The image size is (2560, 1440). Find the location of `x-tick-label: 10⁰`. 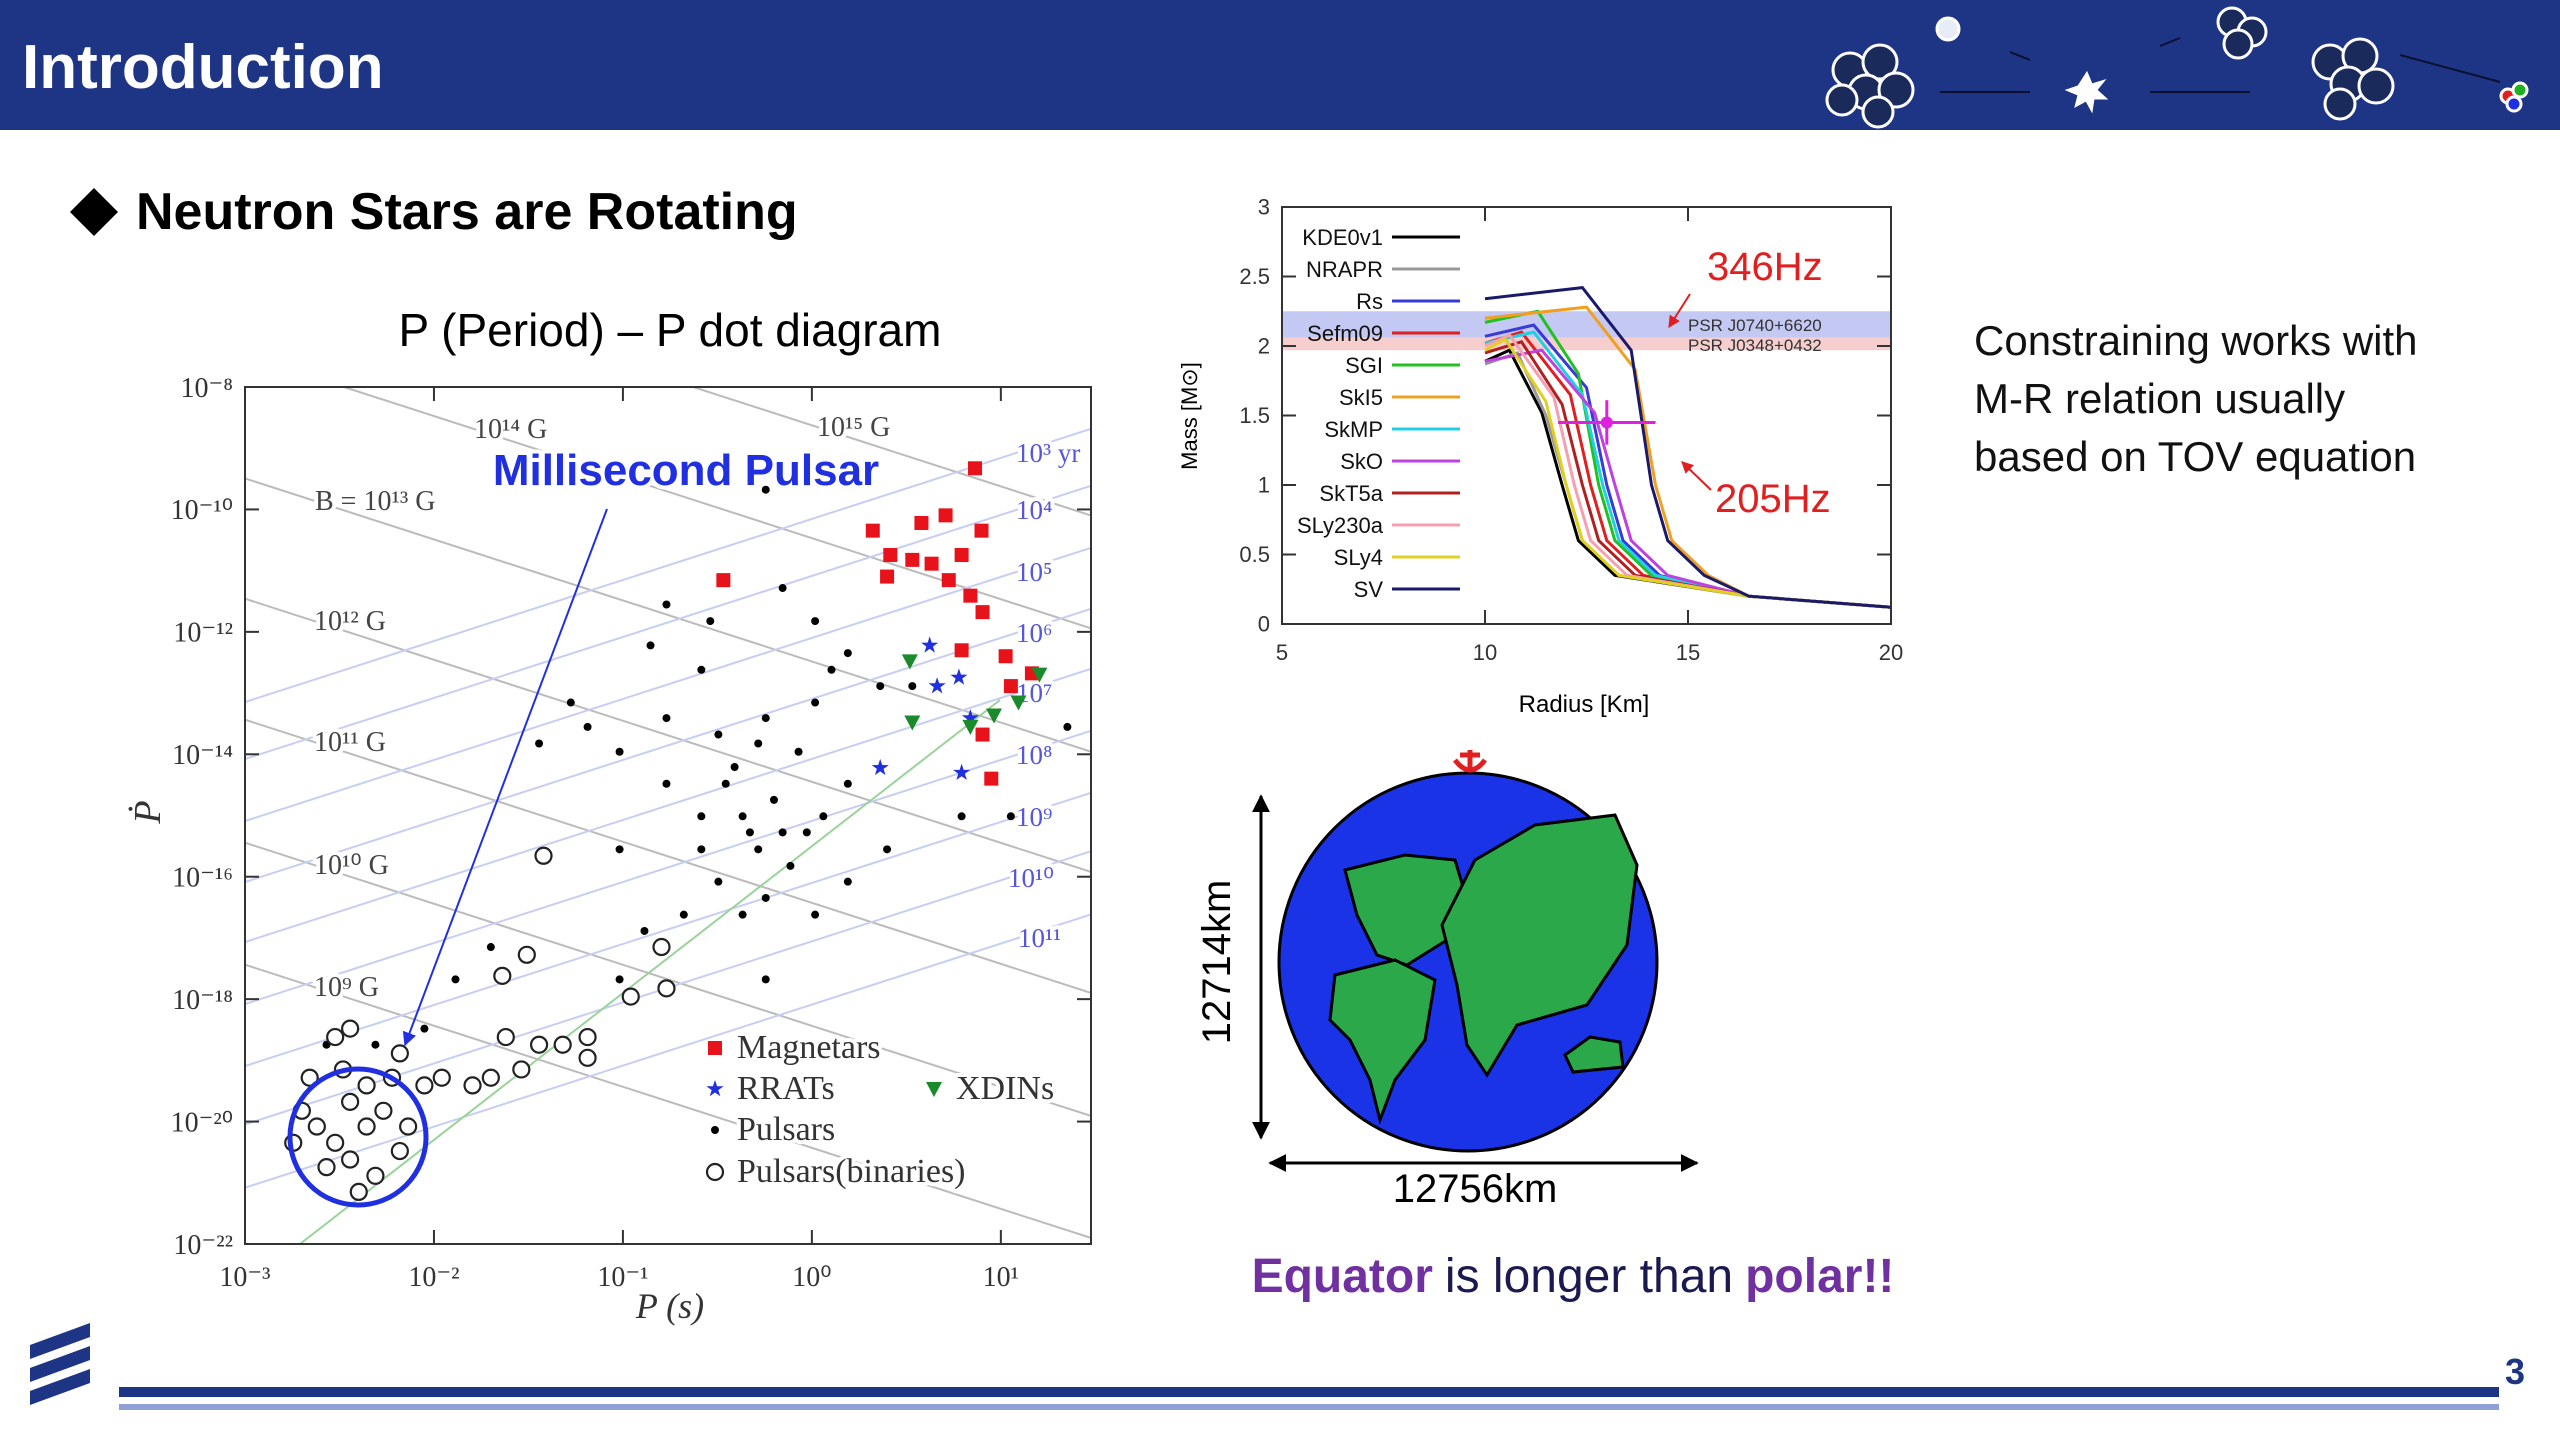

x-tick-label: 10⁰ is located at coordinates (811, 1277).